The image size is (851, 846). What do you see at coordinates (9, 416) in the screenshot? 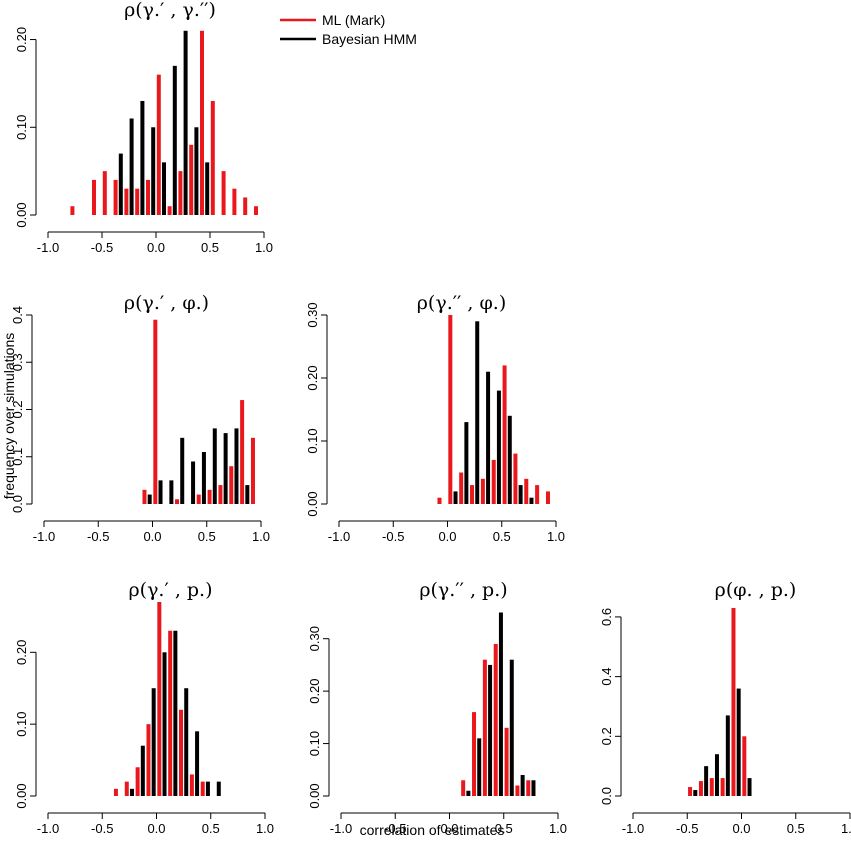
I see `y-axis-label: frequency over simulations` at bounding box center [9, 416].